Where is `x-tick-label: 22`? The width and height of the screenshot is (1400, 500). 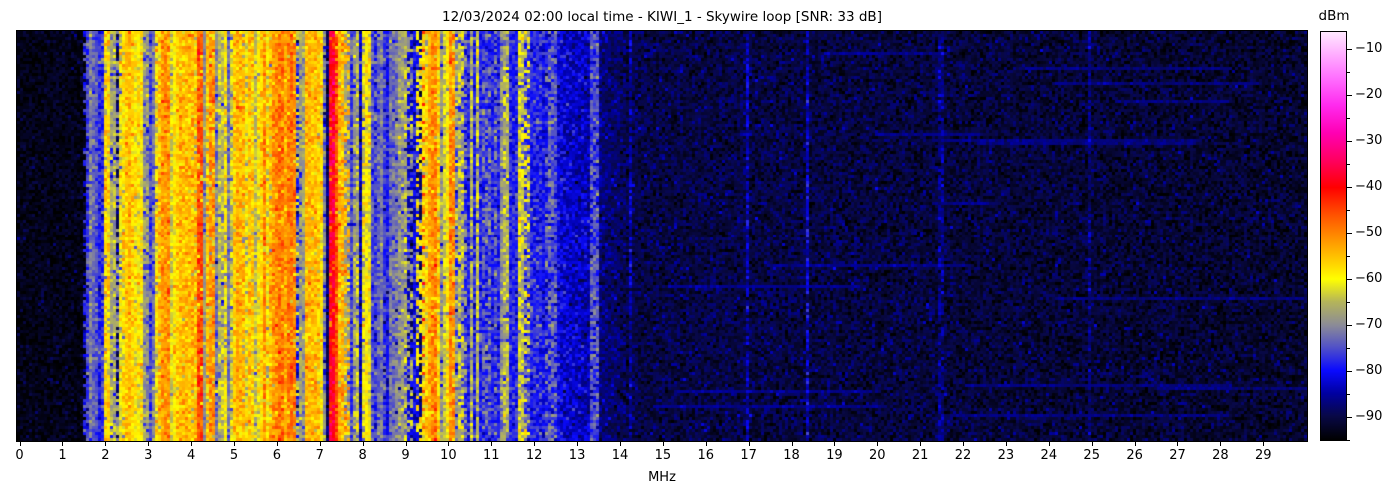
x-tick-label: 22 is located at coordinates (963, 455).